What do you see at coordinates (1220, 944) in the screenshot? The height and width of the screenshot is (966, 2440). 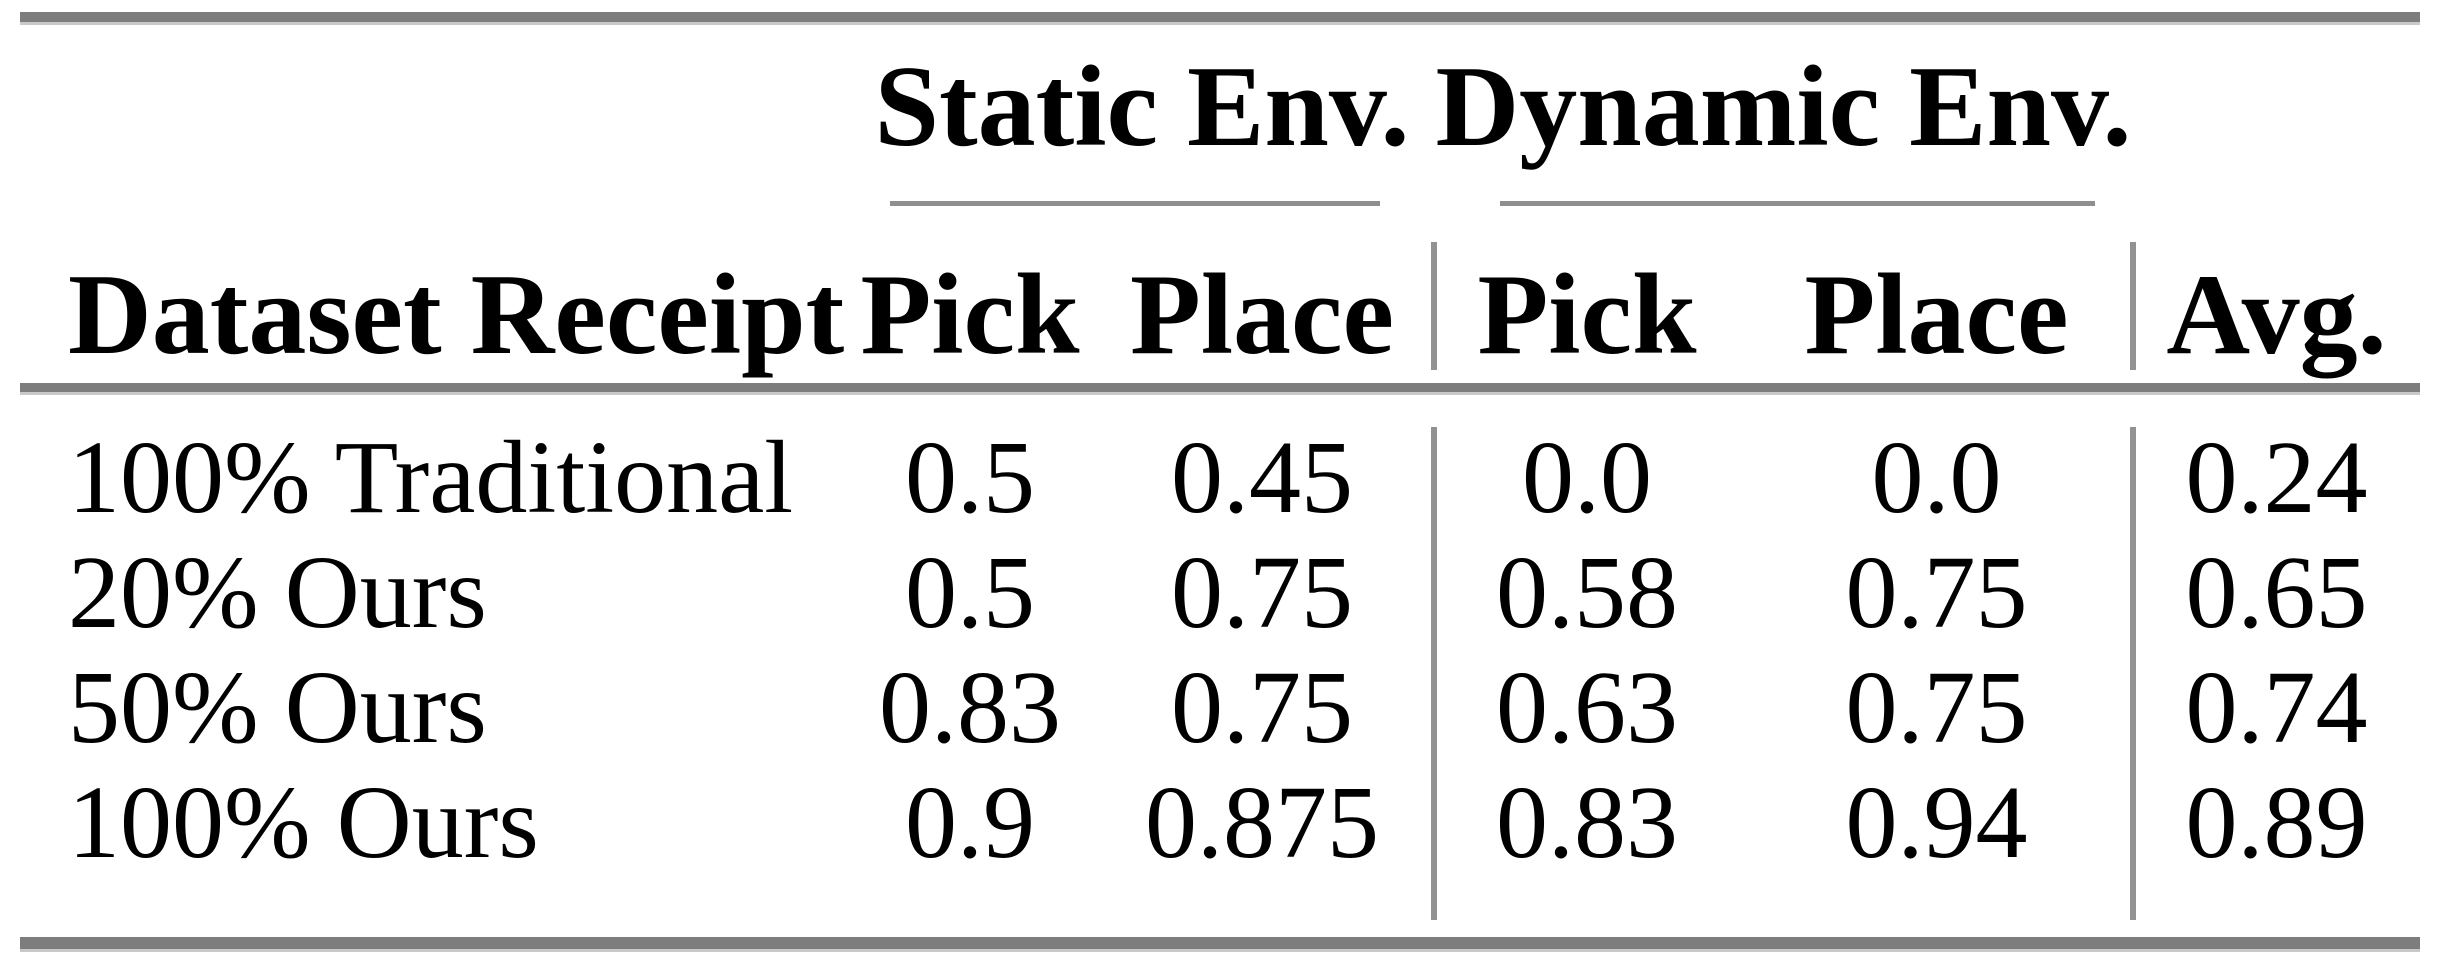 I see `bottom-rule` at bounding box center [1220, 944].